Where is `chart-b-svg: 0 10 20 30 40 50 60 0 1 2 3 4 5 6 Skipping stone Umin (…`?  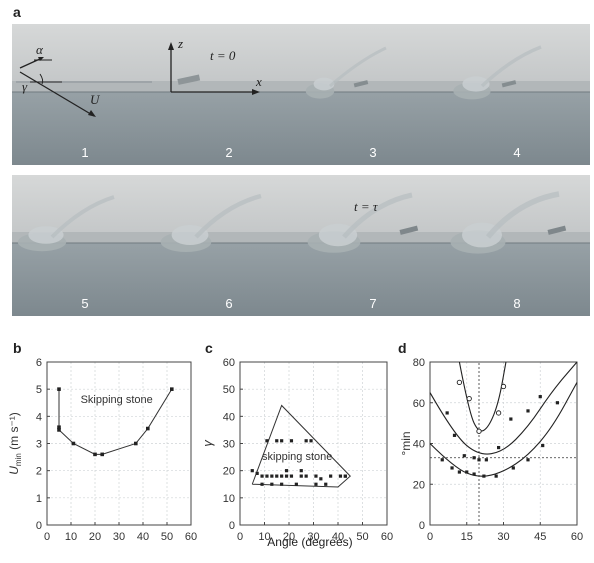
chart-b-svg: 0 10 20 30 40 50 60 0 1 2 3 4 5 6 Skipping stone Umin (… is located at coordinates (102, 450).